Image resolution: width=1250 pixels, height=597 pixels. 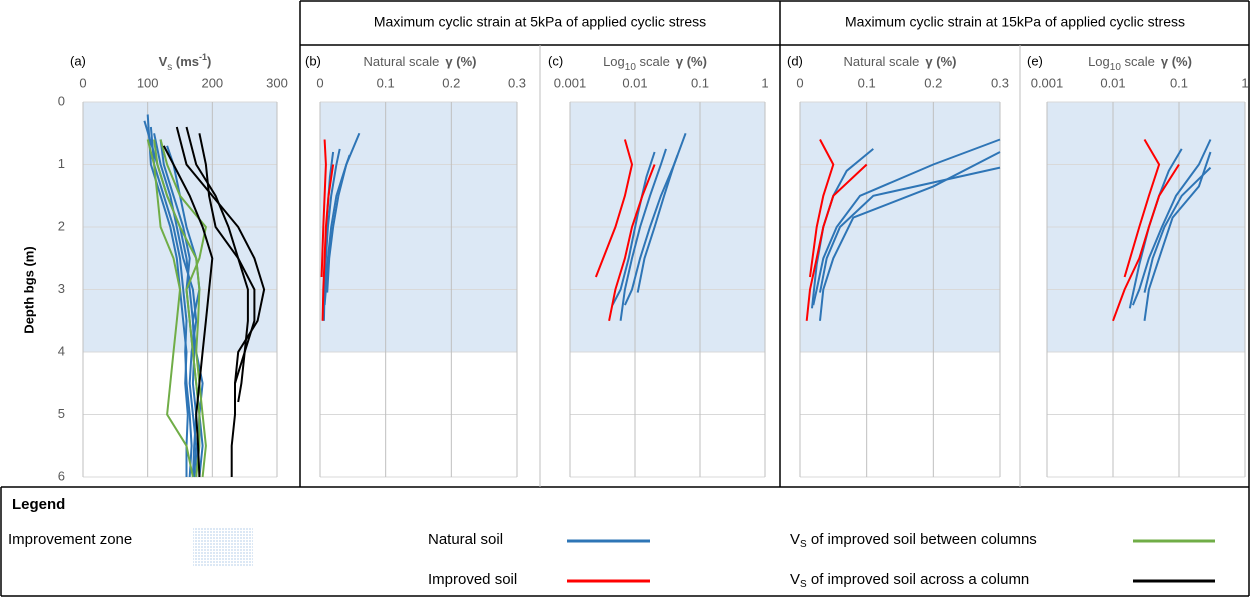 I want to click on panel-label: (a), so click(x=78, y=60).